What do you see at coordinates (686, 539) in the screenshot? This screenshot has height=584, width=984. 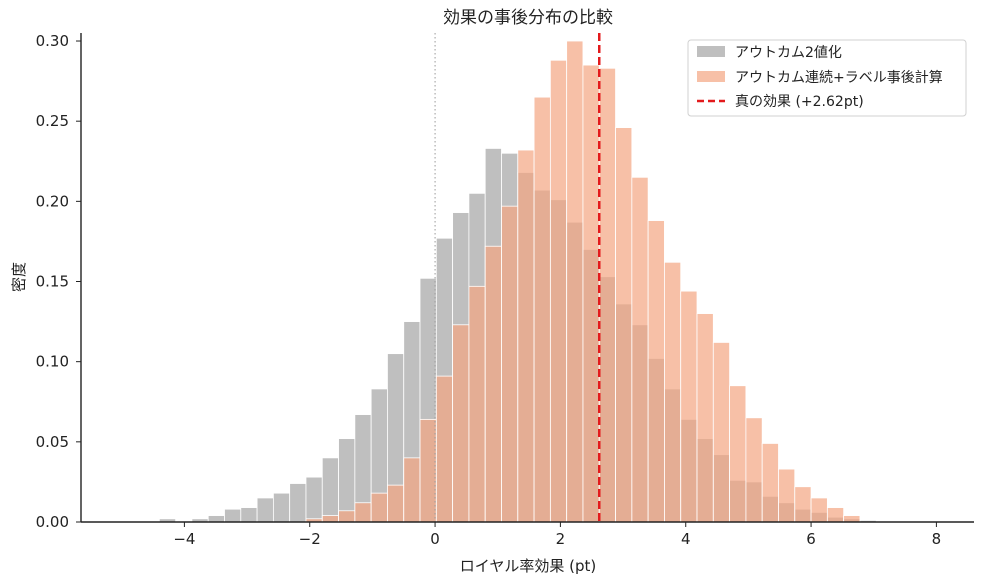 I see `x-tick-label: 4` at bounding box center [686, 539].